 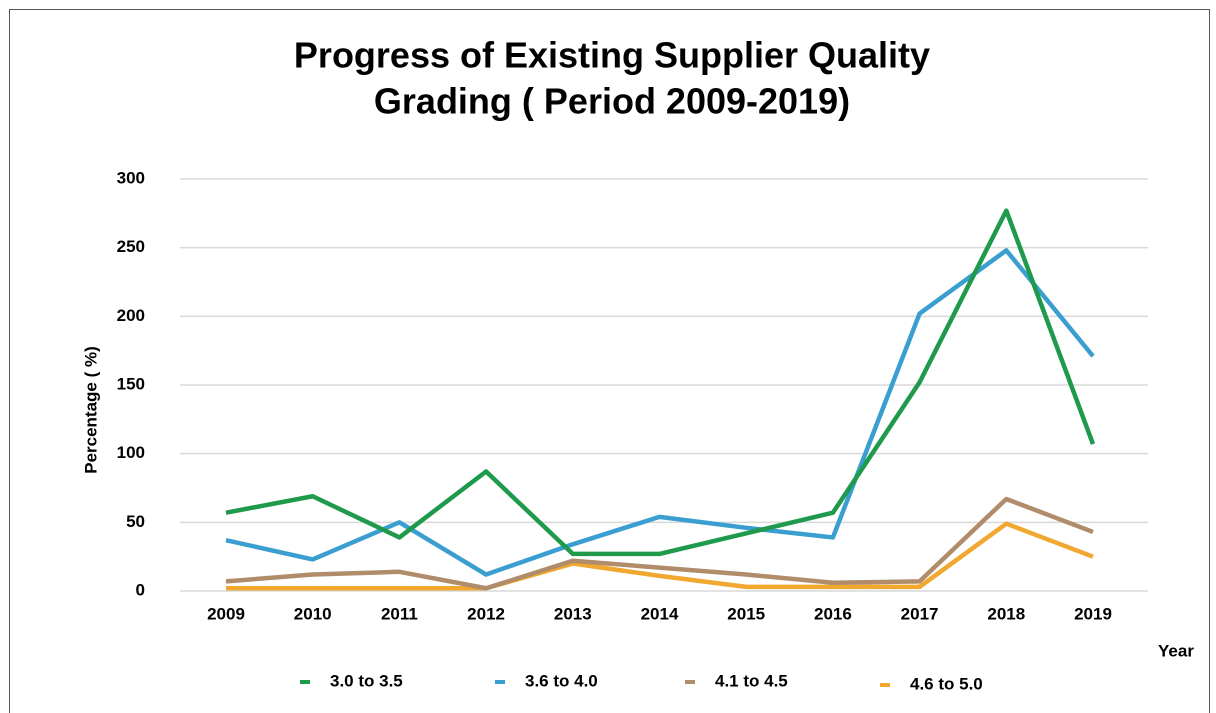 What do you see at coordinates (573, 613) in the screenshot?
I see `x-tick-label: 2013` at bounding box center [573, 613].